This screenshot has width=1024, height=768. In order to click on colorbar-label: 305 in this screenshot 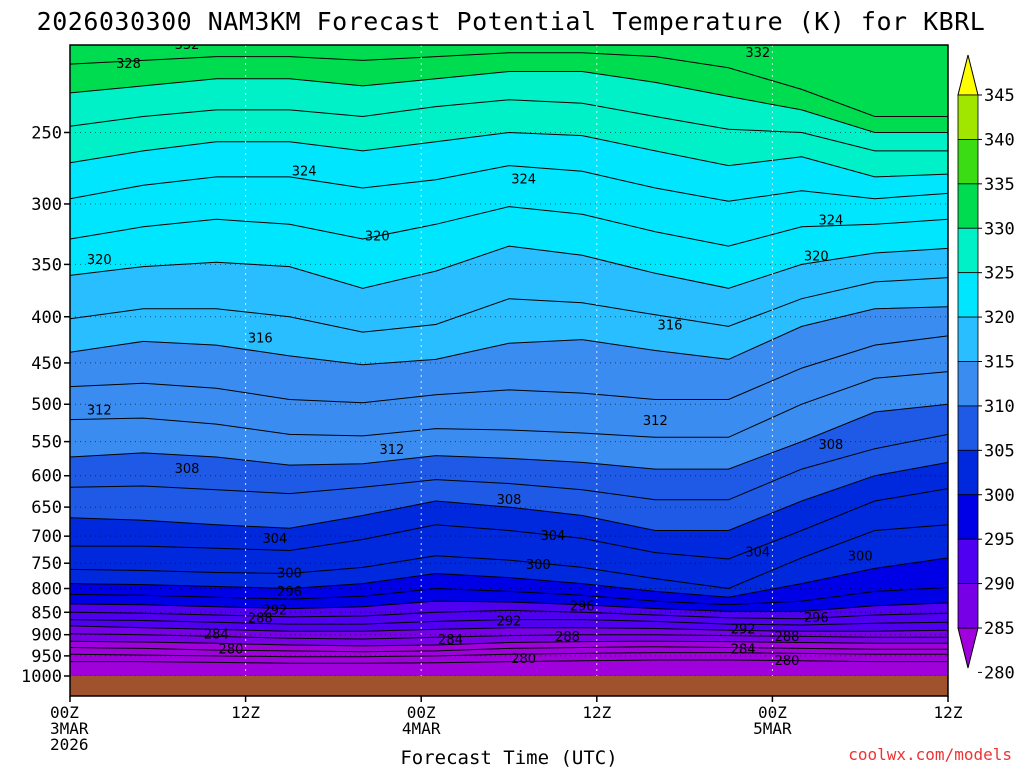, I will do `click(999, 451)`.